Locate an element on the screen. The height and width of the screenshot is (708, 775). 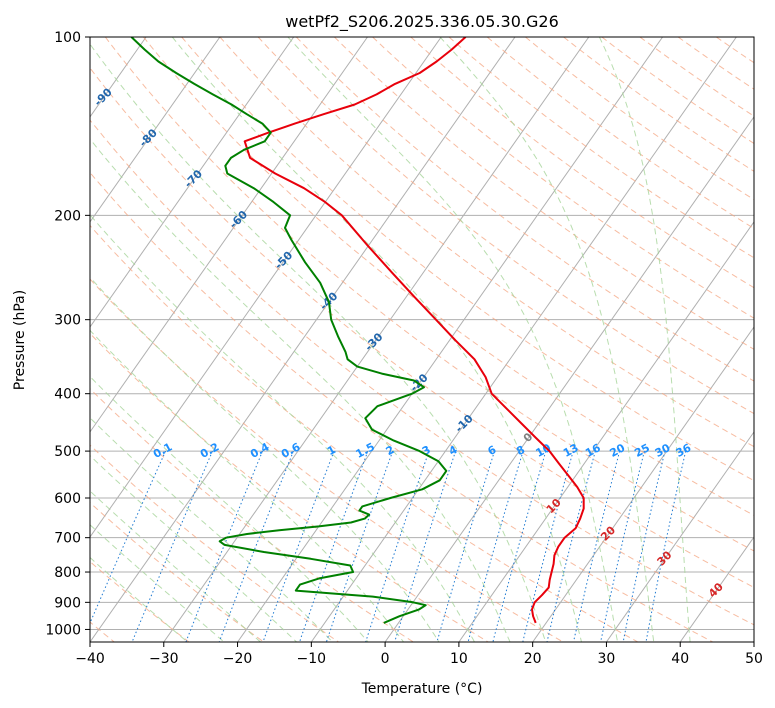
mixing-ratio-label: 25 is located at coordinates (642, 450).